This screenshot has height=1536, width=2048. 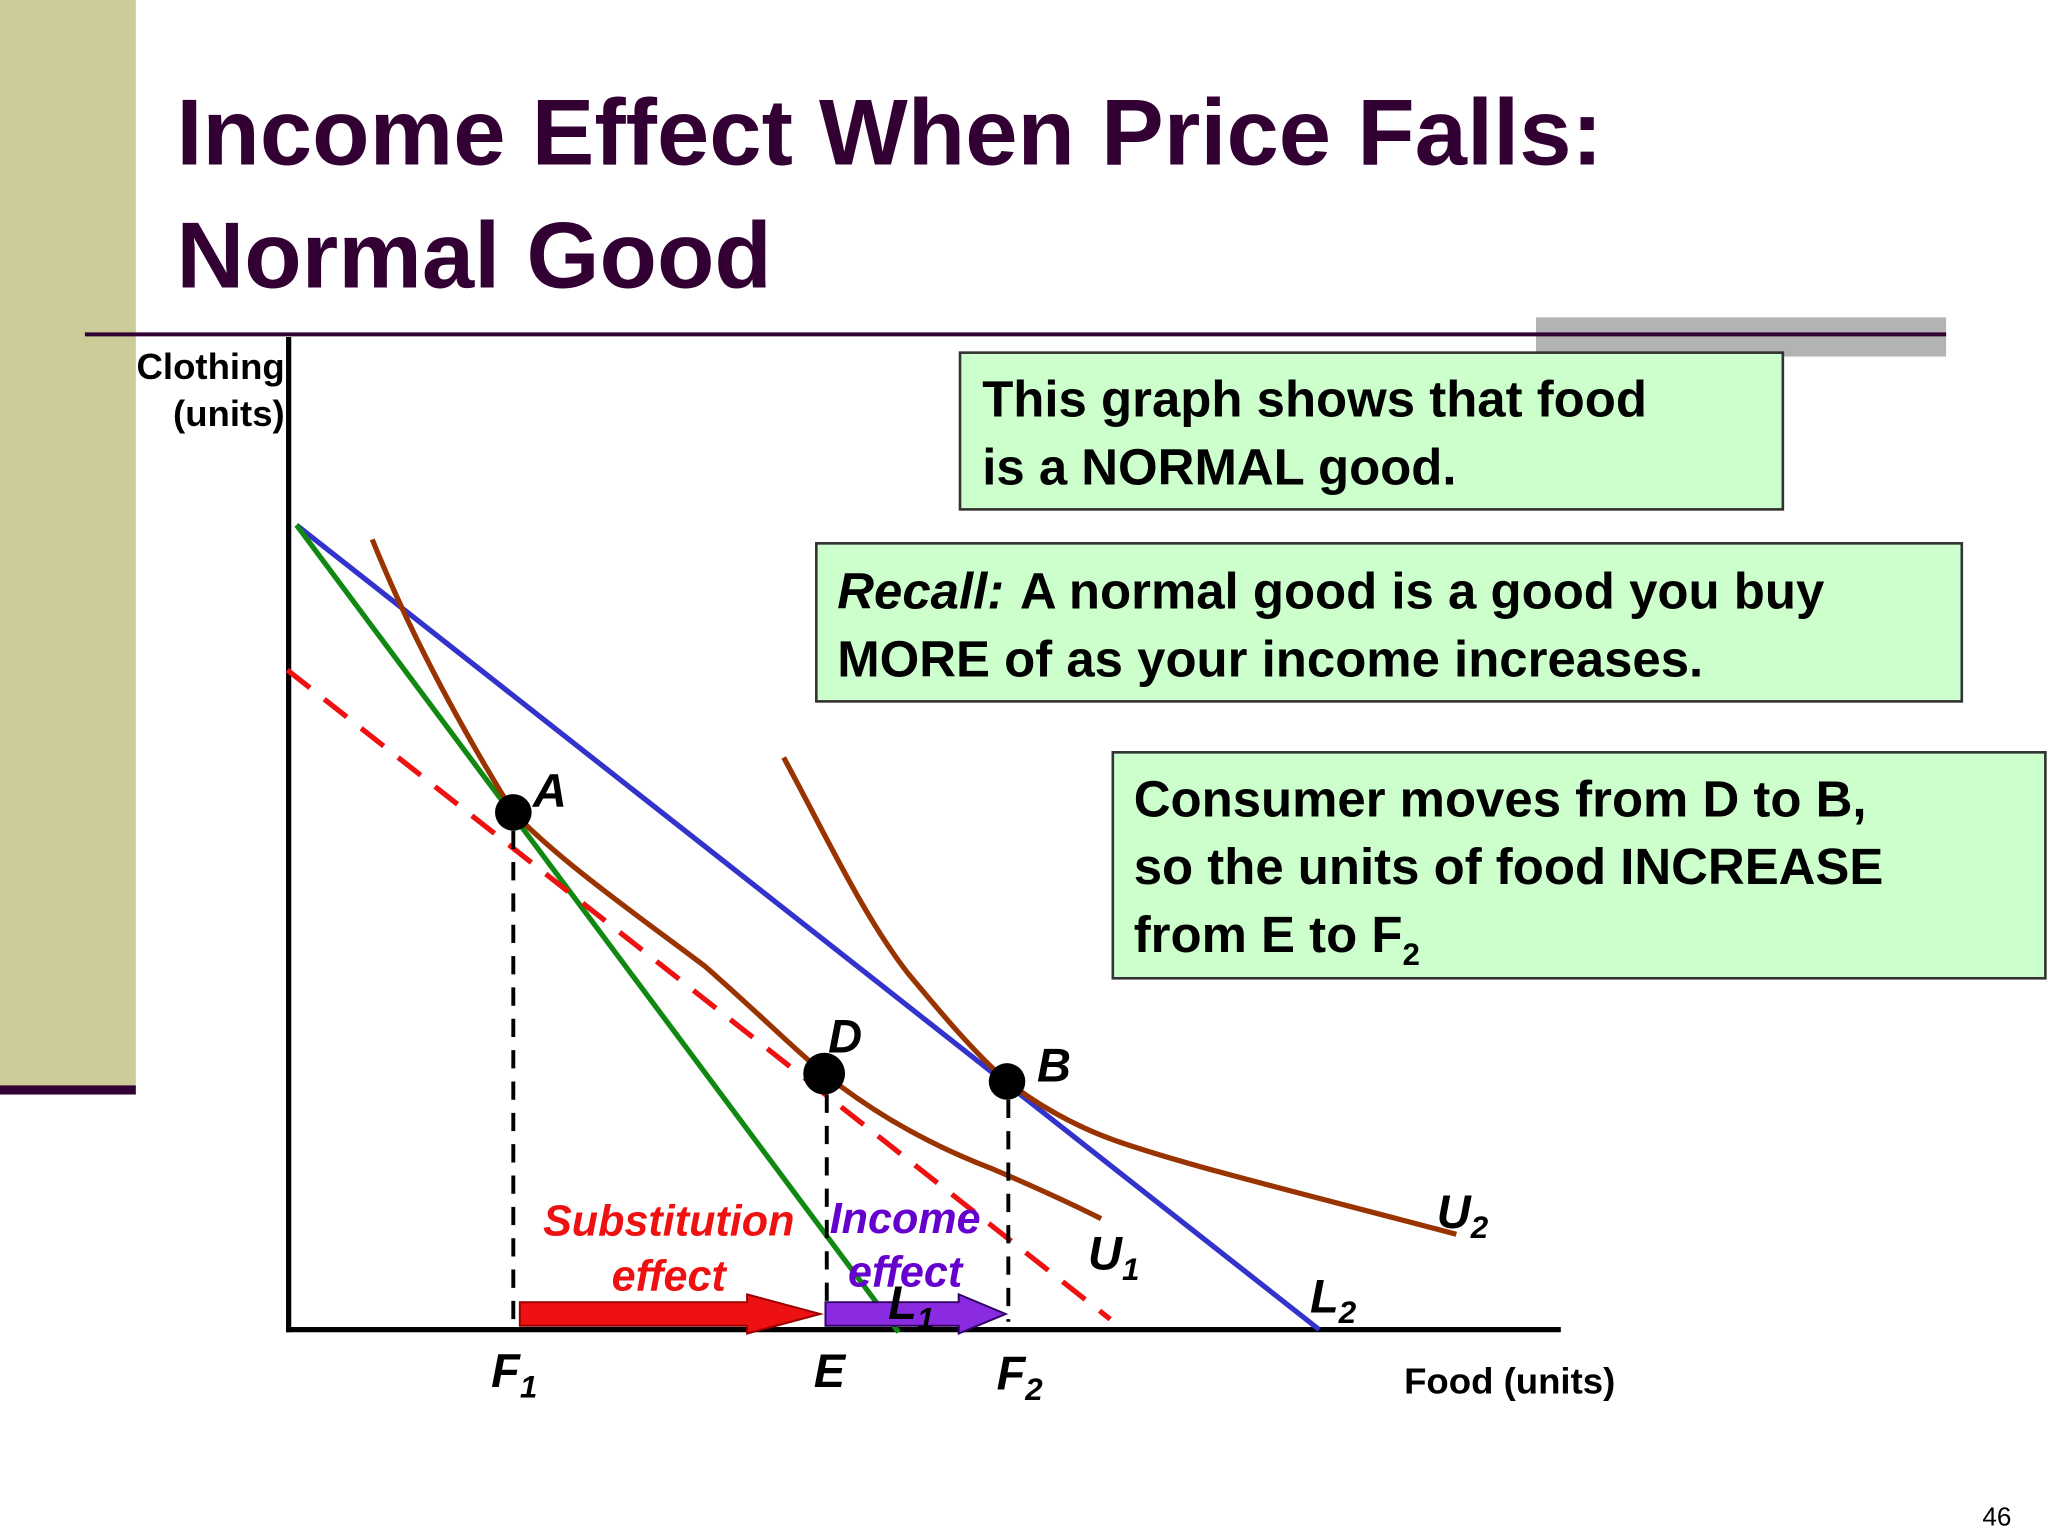 What do you see at coordinates (845, 1036) in the screenshot?
I see `point-label: D` at bounding box center [845, 1036].